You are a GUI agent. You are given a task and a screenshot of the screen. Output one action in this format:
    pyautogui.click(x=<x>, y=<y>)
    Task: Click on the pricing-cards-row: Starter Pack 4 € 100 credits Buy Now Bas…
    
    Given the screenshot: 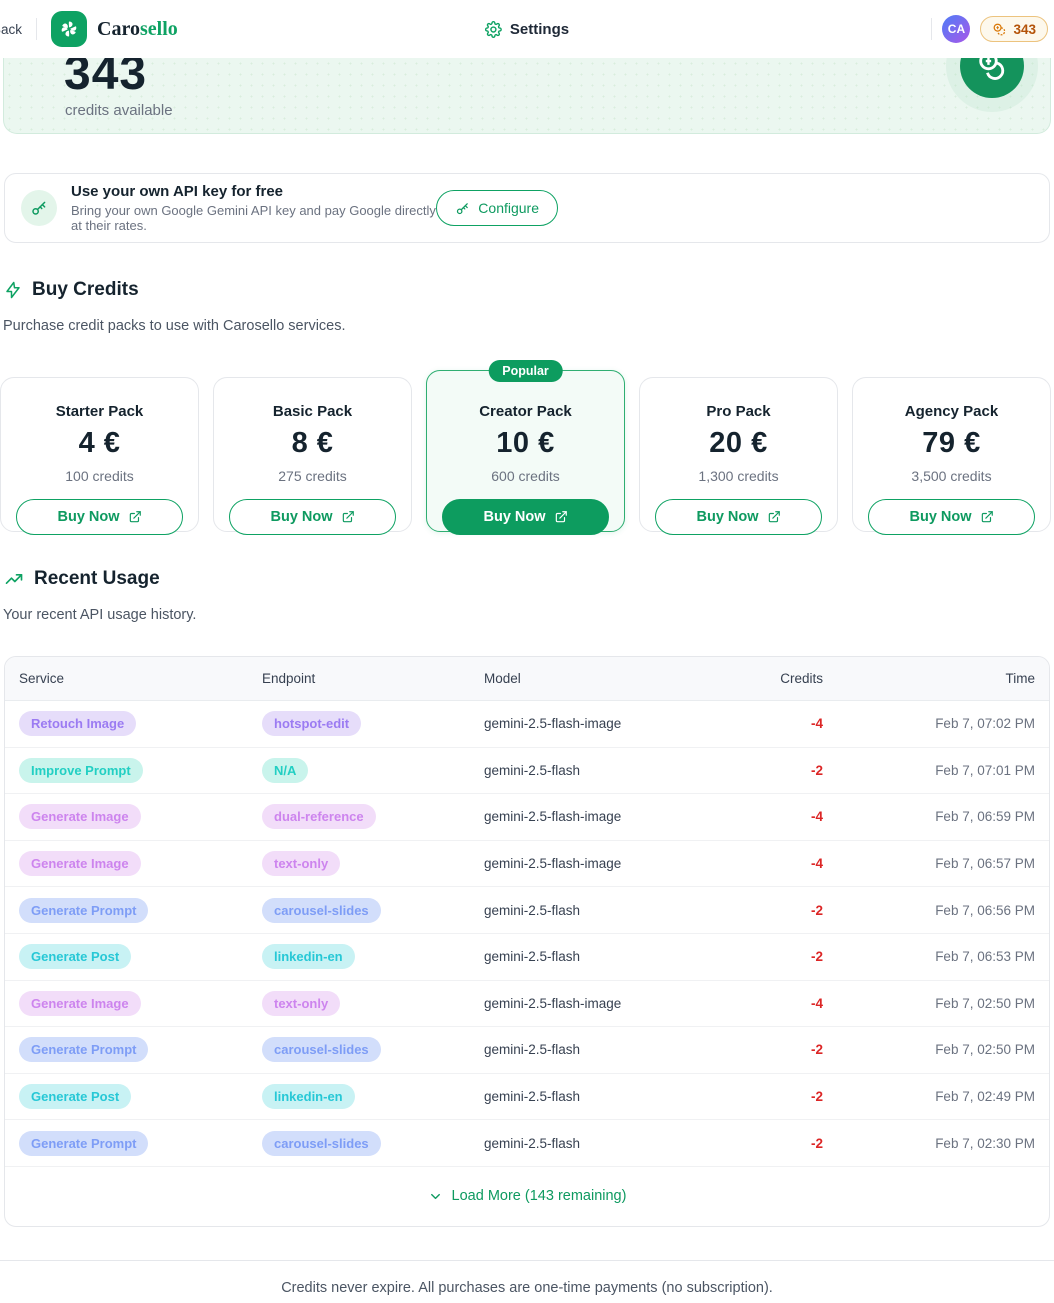 What is the action you would take?
    pyautogui.click(x=527, y=447)
    